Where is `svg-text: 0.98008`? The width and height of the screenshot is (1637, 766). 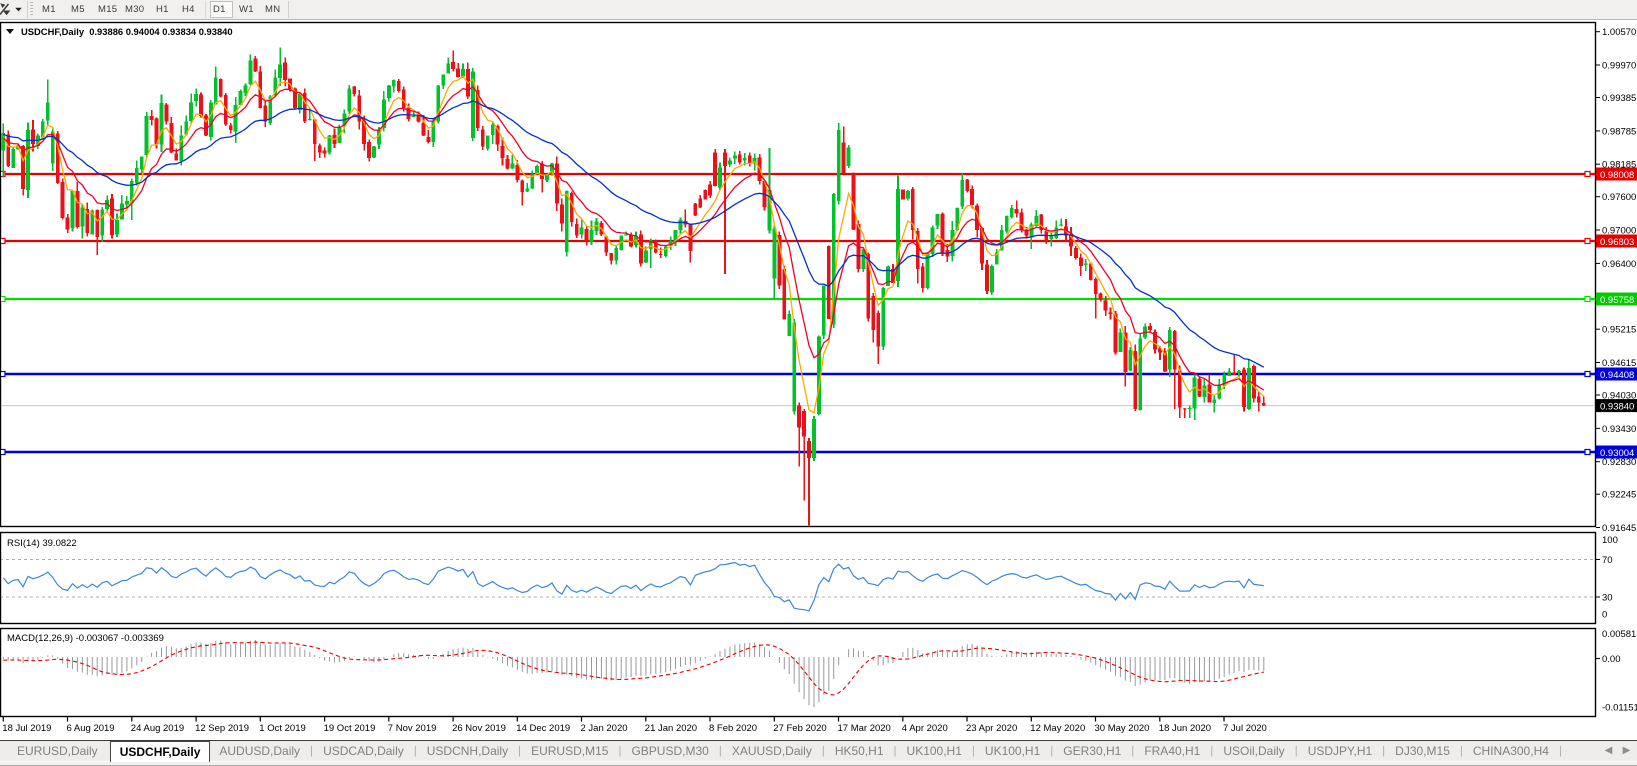 svg-text: 0.98008 is located at coordinates (1617, 175).